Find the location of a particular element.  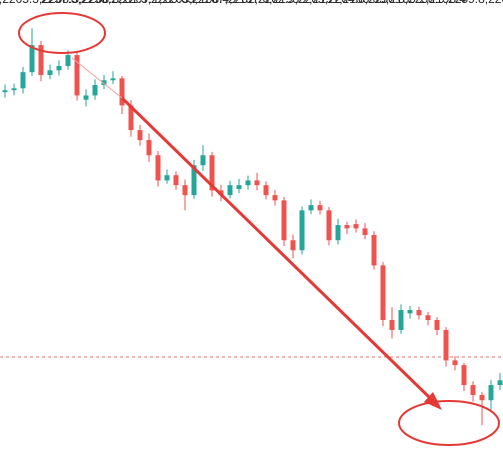

trend-line is located at coordinates (97, 78).